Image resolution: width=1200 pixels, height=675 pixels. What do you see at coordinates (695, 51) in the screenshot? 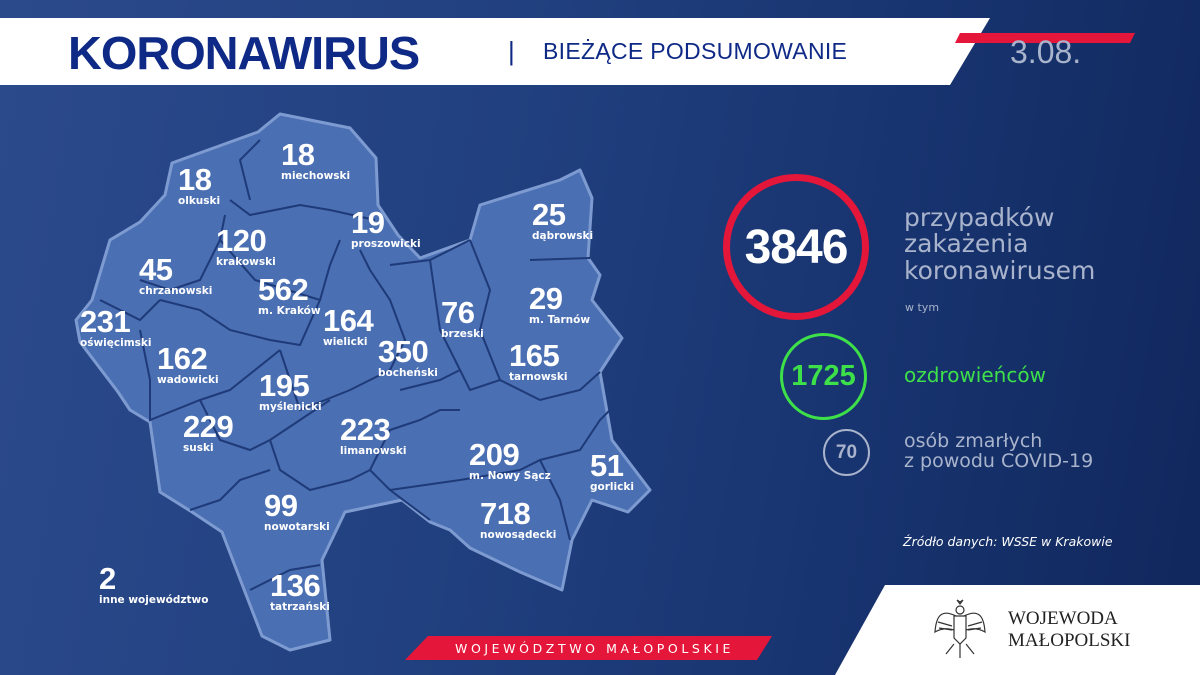
I see `page-subtitle: BIEŻĄCE PODSUMOWANIE` at bounding box center [695, 51].